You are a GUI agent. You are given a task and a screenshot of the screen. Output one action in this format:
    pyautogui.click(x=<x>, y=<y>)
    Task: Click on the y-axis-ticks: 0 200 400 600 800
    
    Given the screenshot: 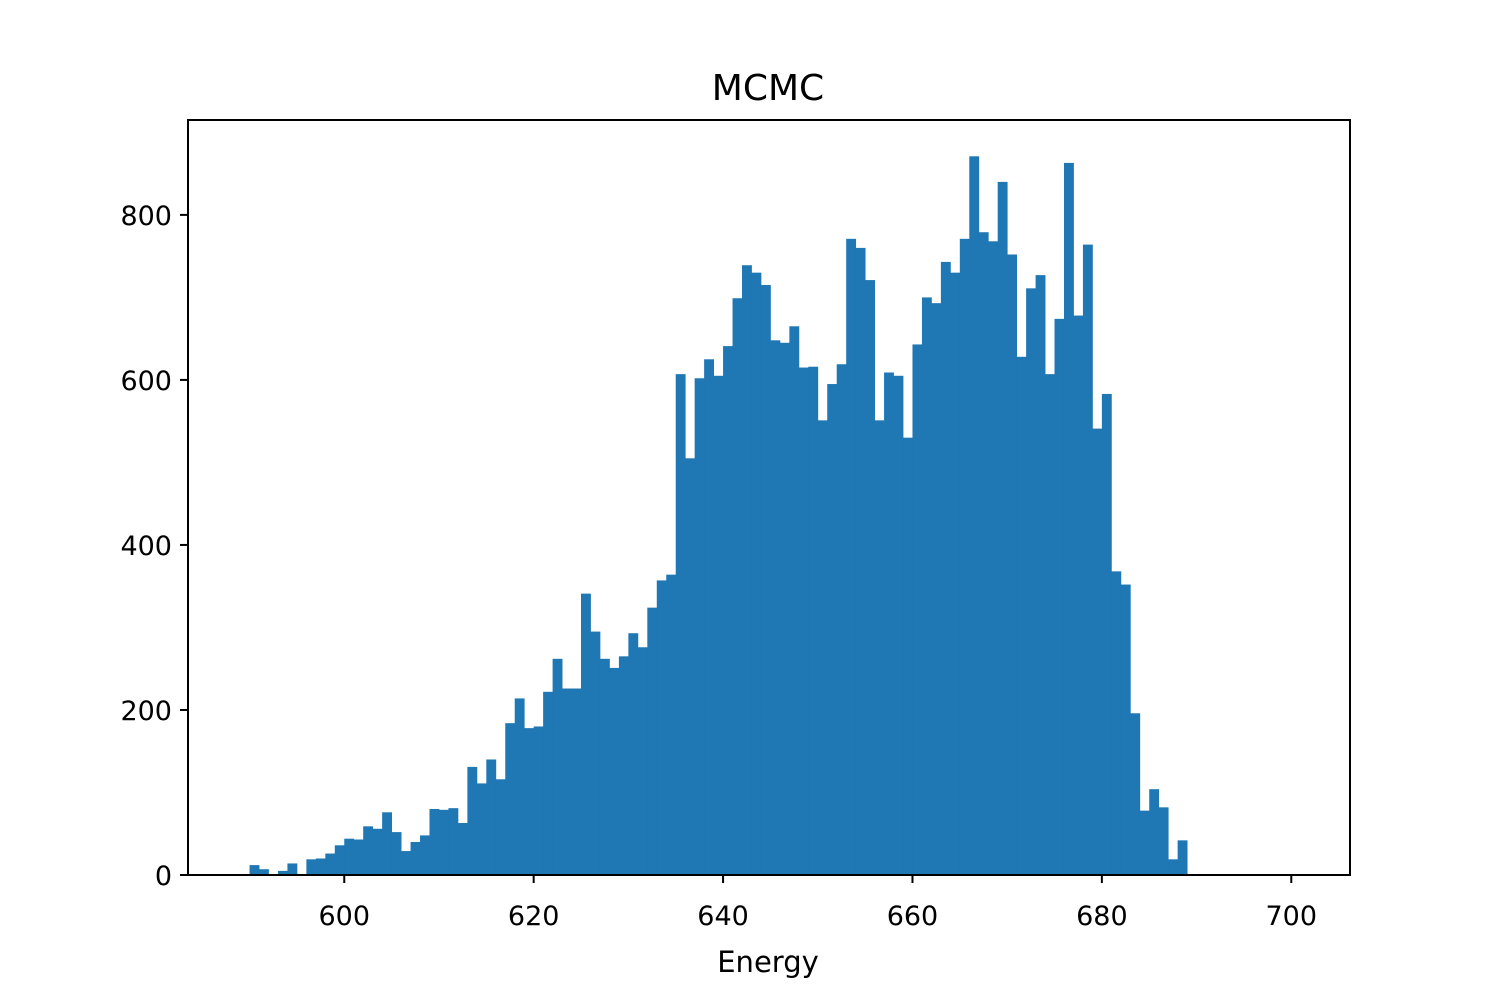 What is the action you would take?
    pyautogui.click(x=154, y=546)
    